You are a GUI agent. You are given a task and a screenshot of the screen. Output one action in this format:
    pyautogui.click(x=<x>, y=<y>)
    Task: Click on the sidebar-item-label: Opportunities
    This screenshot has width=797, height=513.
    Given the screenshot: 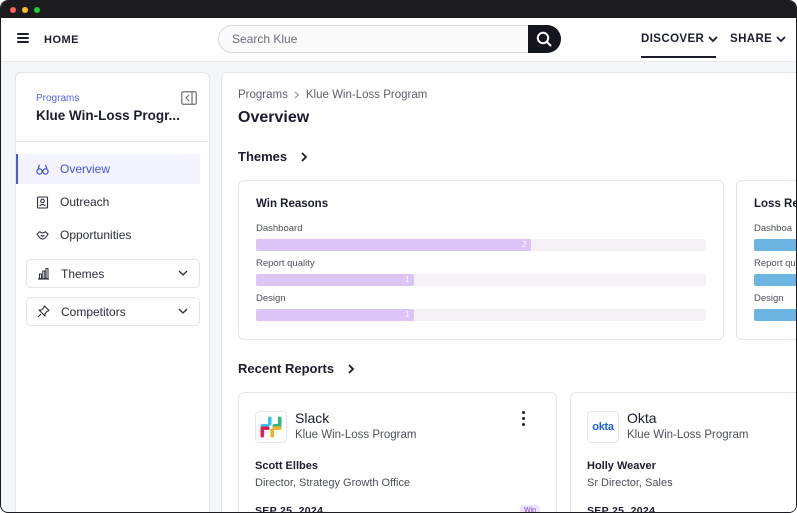 What is the action you would take?
    pyautogui.click(x=96, y=235)
    